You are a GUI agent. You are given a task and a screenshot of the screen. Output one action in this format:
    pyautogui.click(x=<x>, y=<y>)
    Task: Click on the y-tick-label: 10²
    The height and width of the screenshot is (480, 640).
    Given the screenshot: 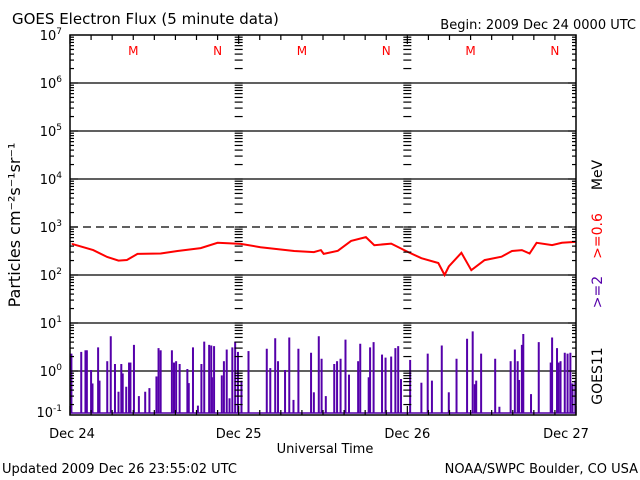 What is the action you would take?
    pyautogui.click(x=51, y=275)
    